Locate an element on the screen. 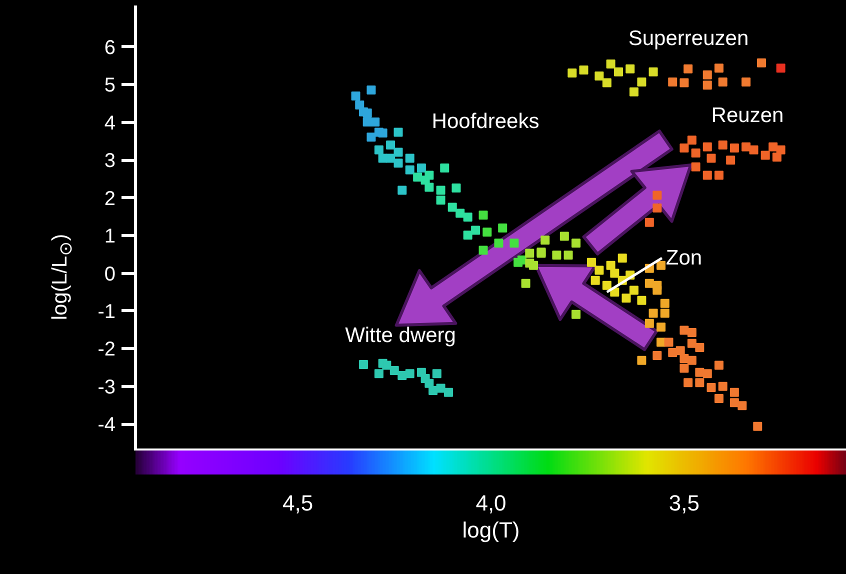 This screenshot has height=574, width=846. x-axis-title: log(T) is located at coordinates (491, 530).